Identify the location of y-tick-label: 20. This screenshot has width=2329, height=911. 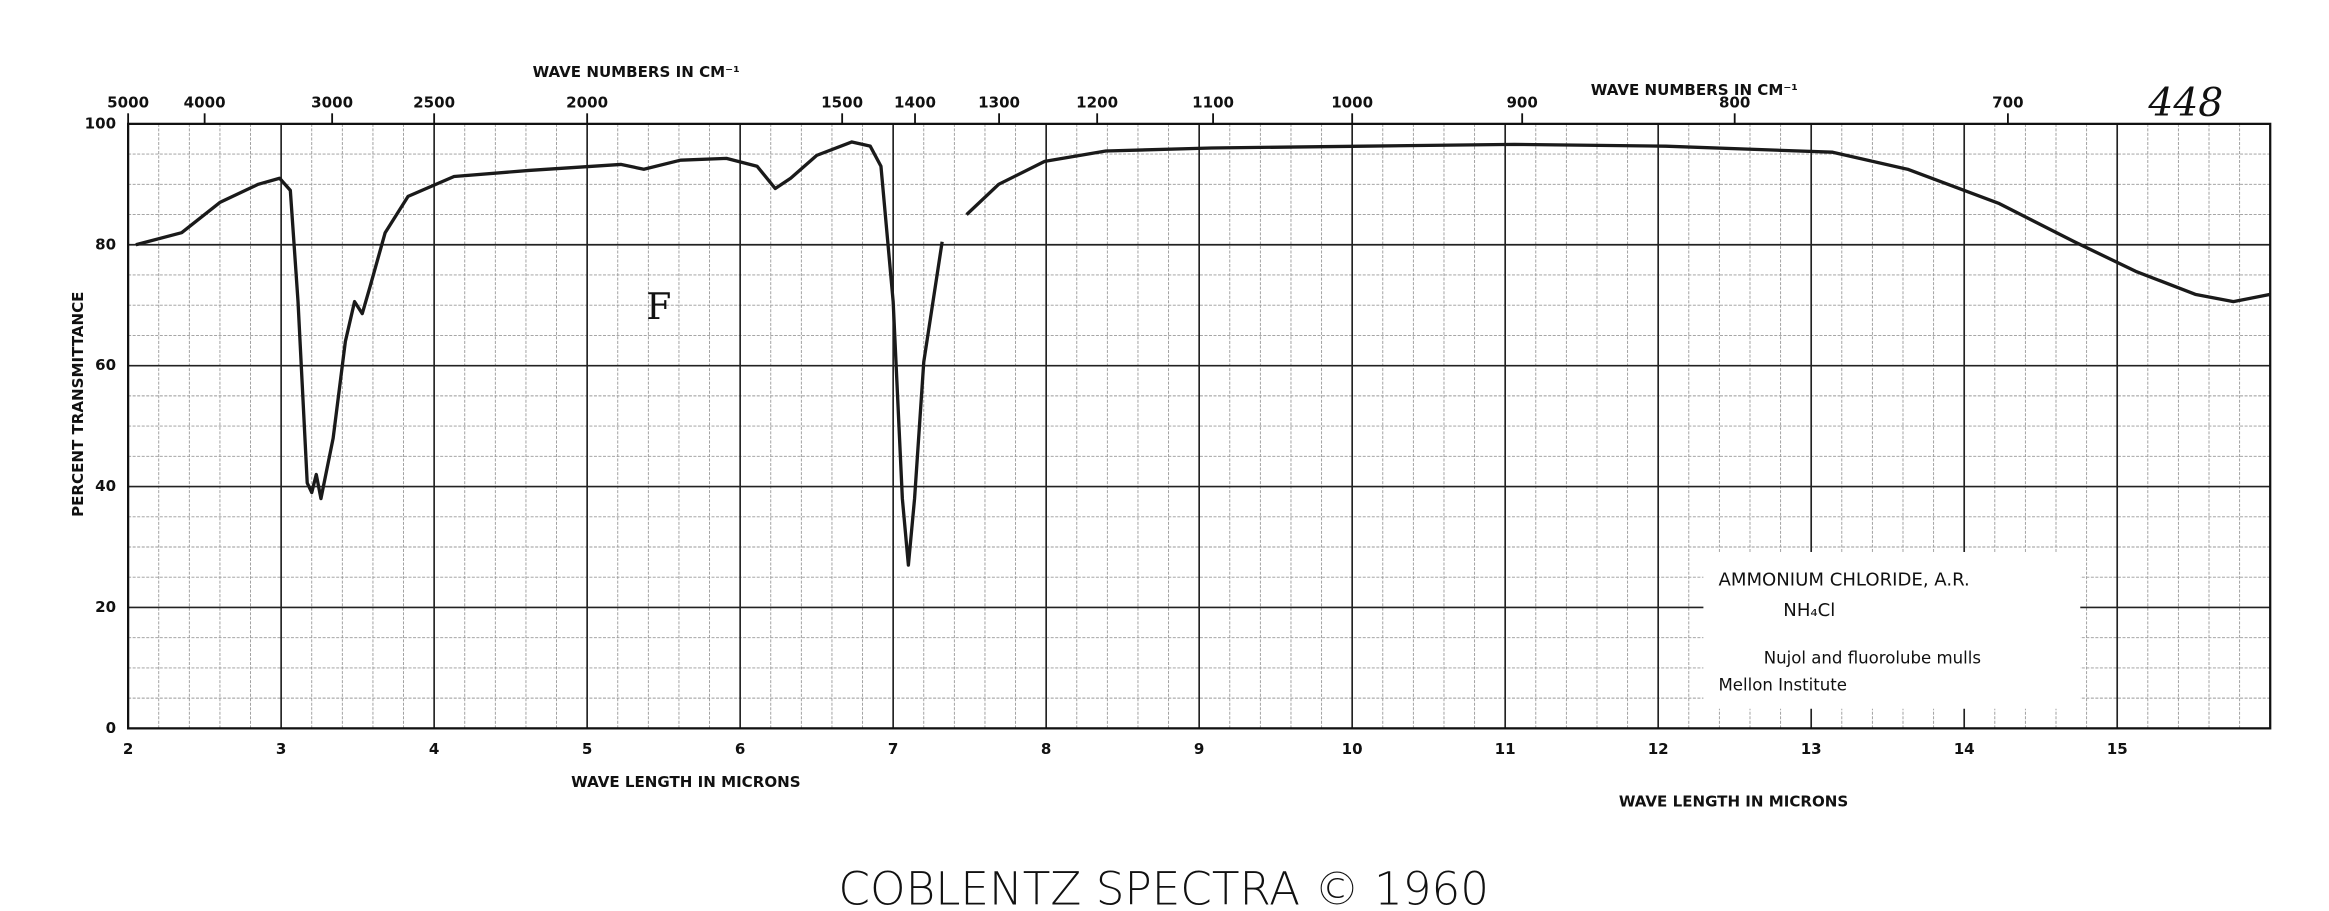
(105, 607).